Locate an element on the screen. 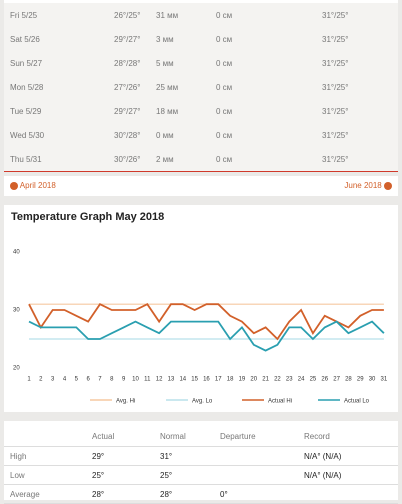 This screenshot has height=504, width=402. daily-cell: 31 мм is located at coordinates (167, 15).